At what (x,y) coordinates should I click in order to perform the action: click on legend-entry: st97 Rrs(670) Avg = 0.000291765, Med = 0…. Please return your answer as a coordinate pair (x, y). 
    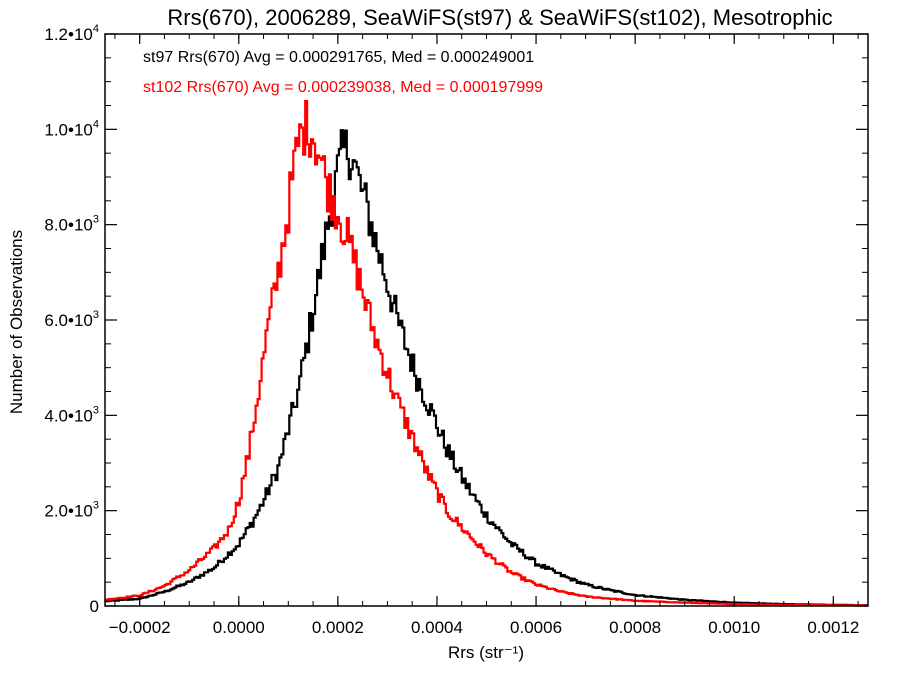
    Looking at the image, I should click on (338, 57).